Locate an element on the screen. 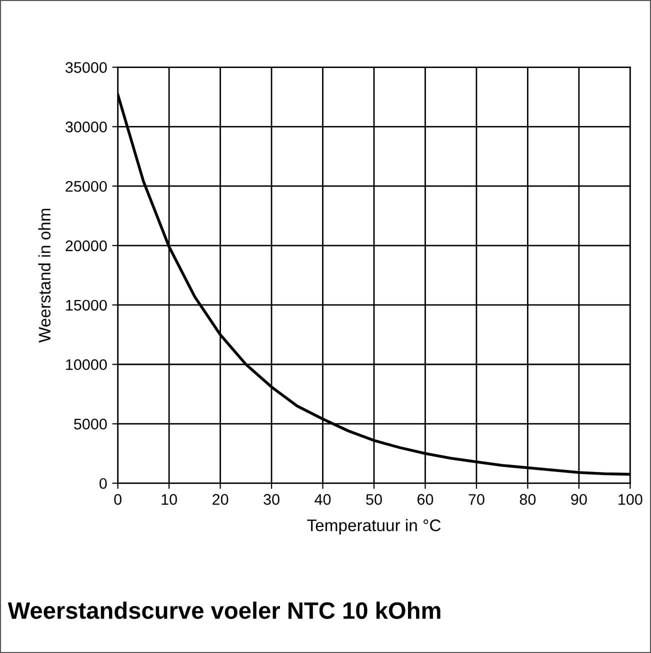  y-tick-label: 15000 is located at coordinates (86, 305).